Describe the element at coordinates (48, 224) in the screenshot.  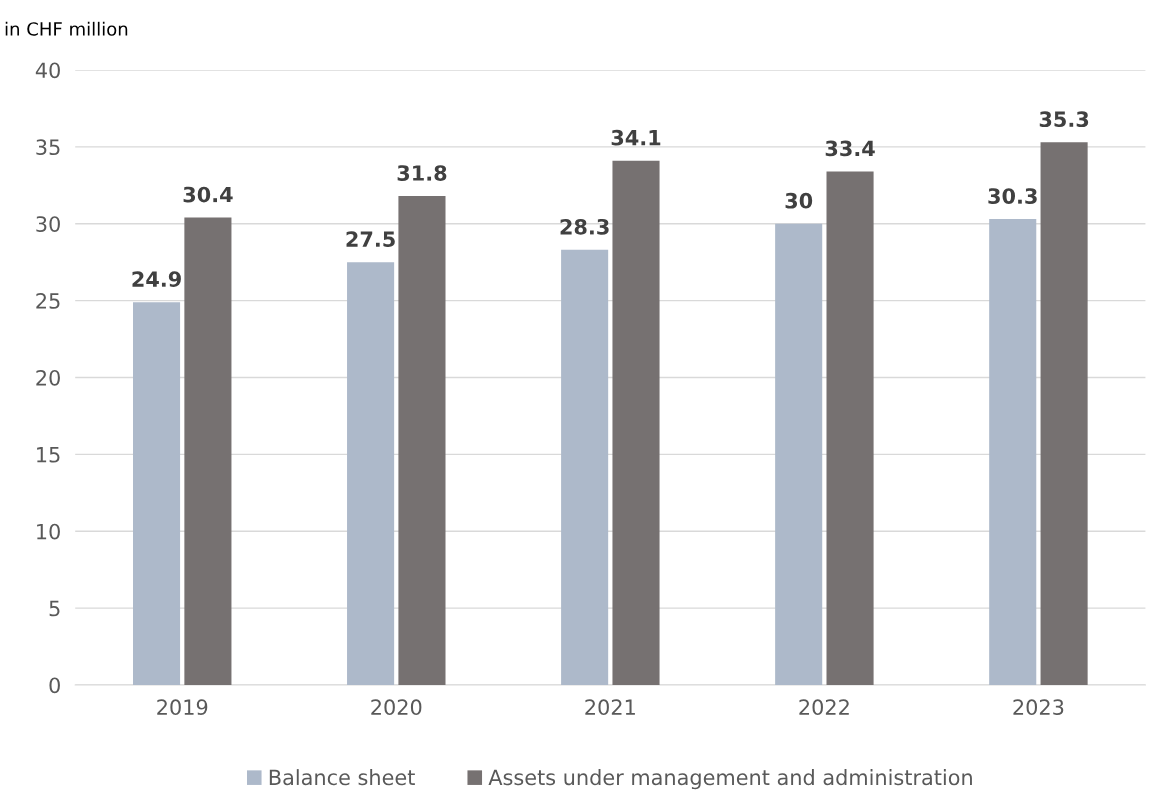
I see `y-tick-label: 30` at that location.